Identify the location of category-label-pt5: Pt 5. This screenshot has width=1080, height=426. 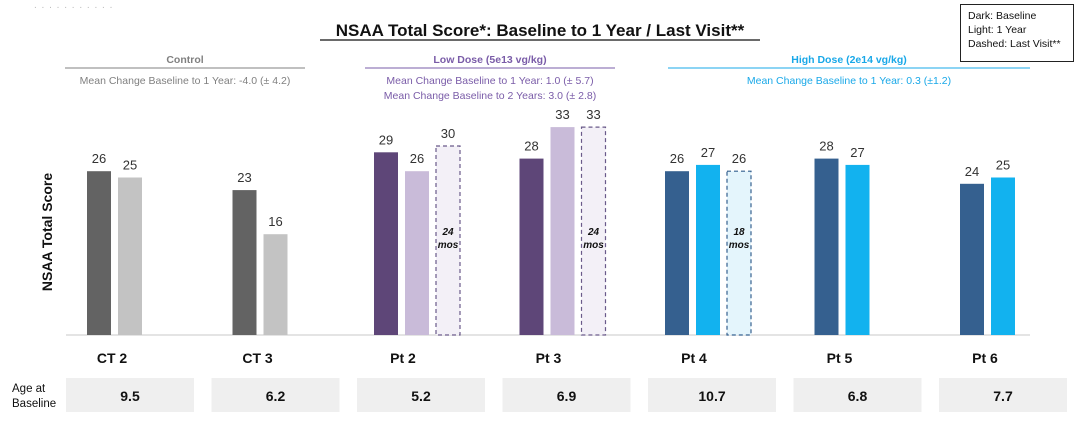
(840, 358).